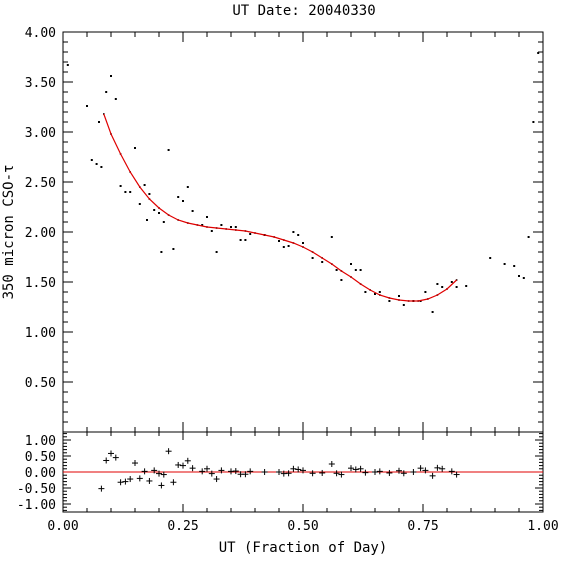 The image size is (574, 574). Describe the element at coordinates (542, 526) in the screenshot. I see `x-tick-label: 1.00` at that location.